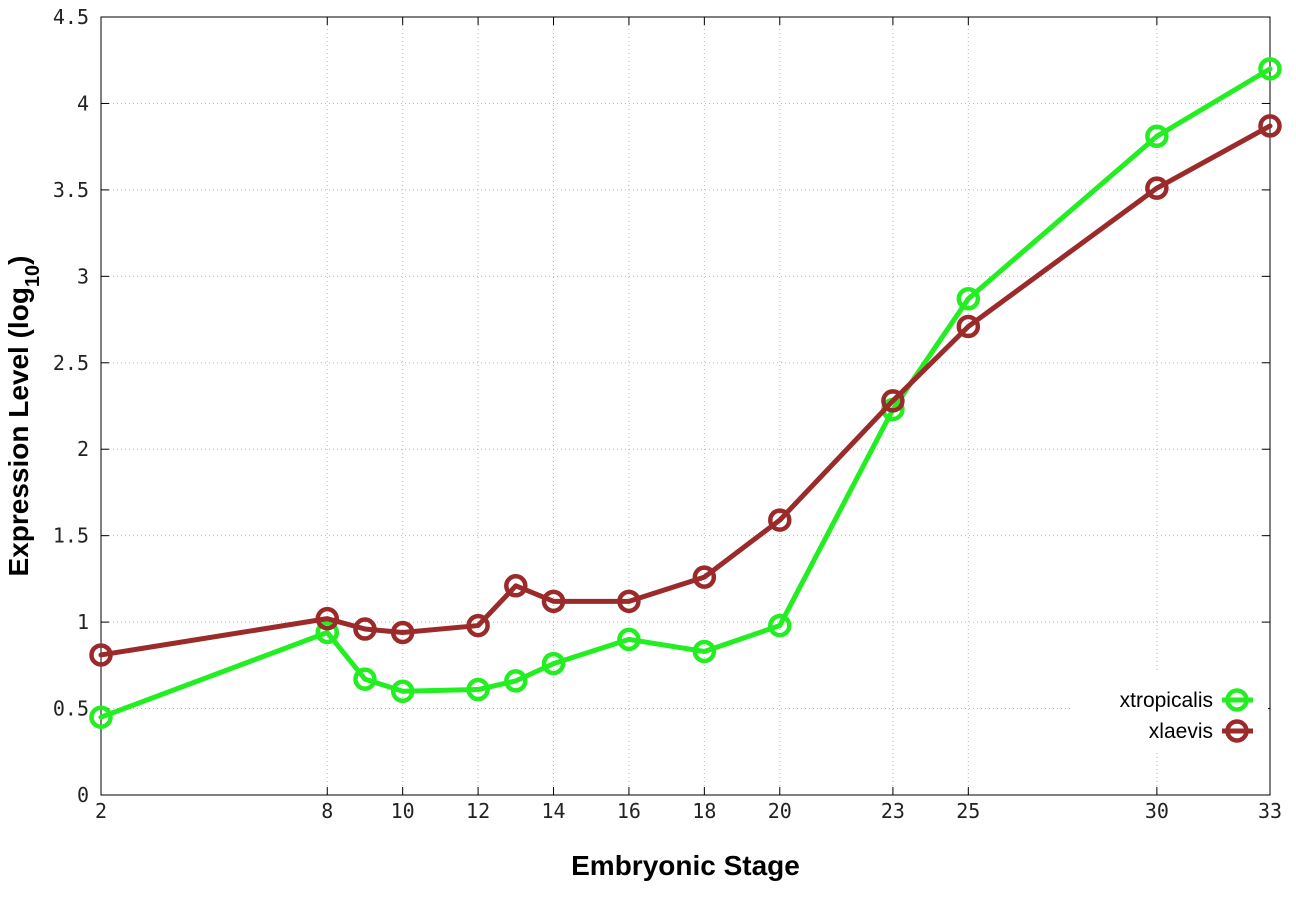 This screenshot has height=907, width=1296. I want to click on y-tick-label: 0, so click(83, 795).